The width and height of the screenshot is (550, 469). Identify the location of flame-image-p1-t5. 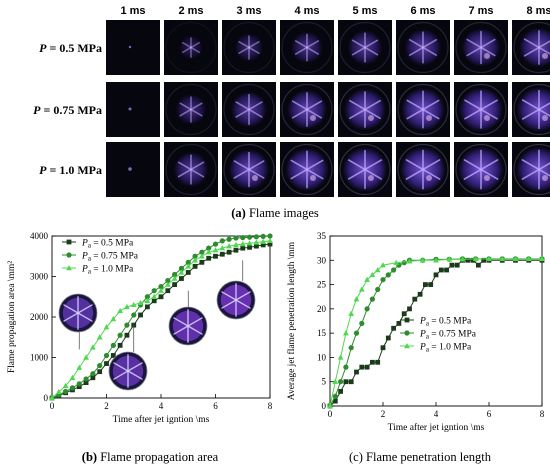
(365, 47).